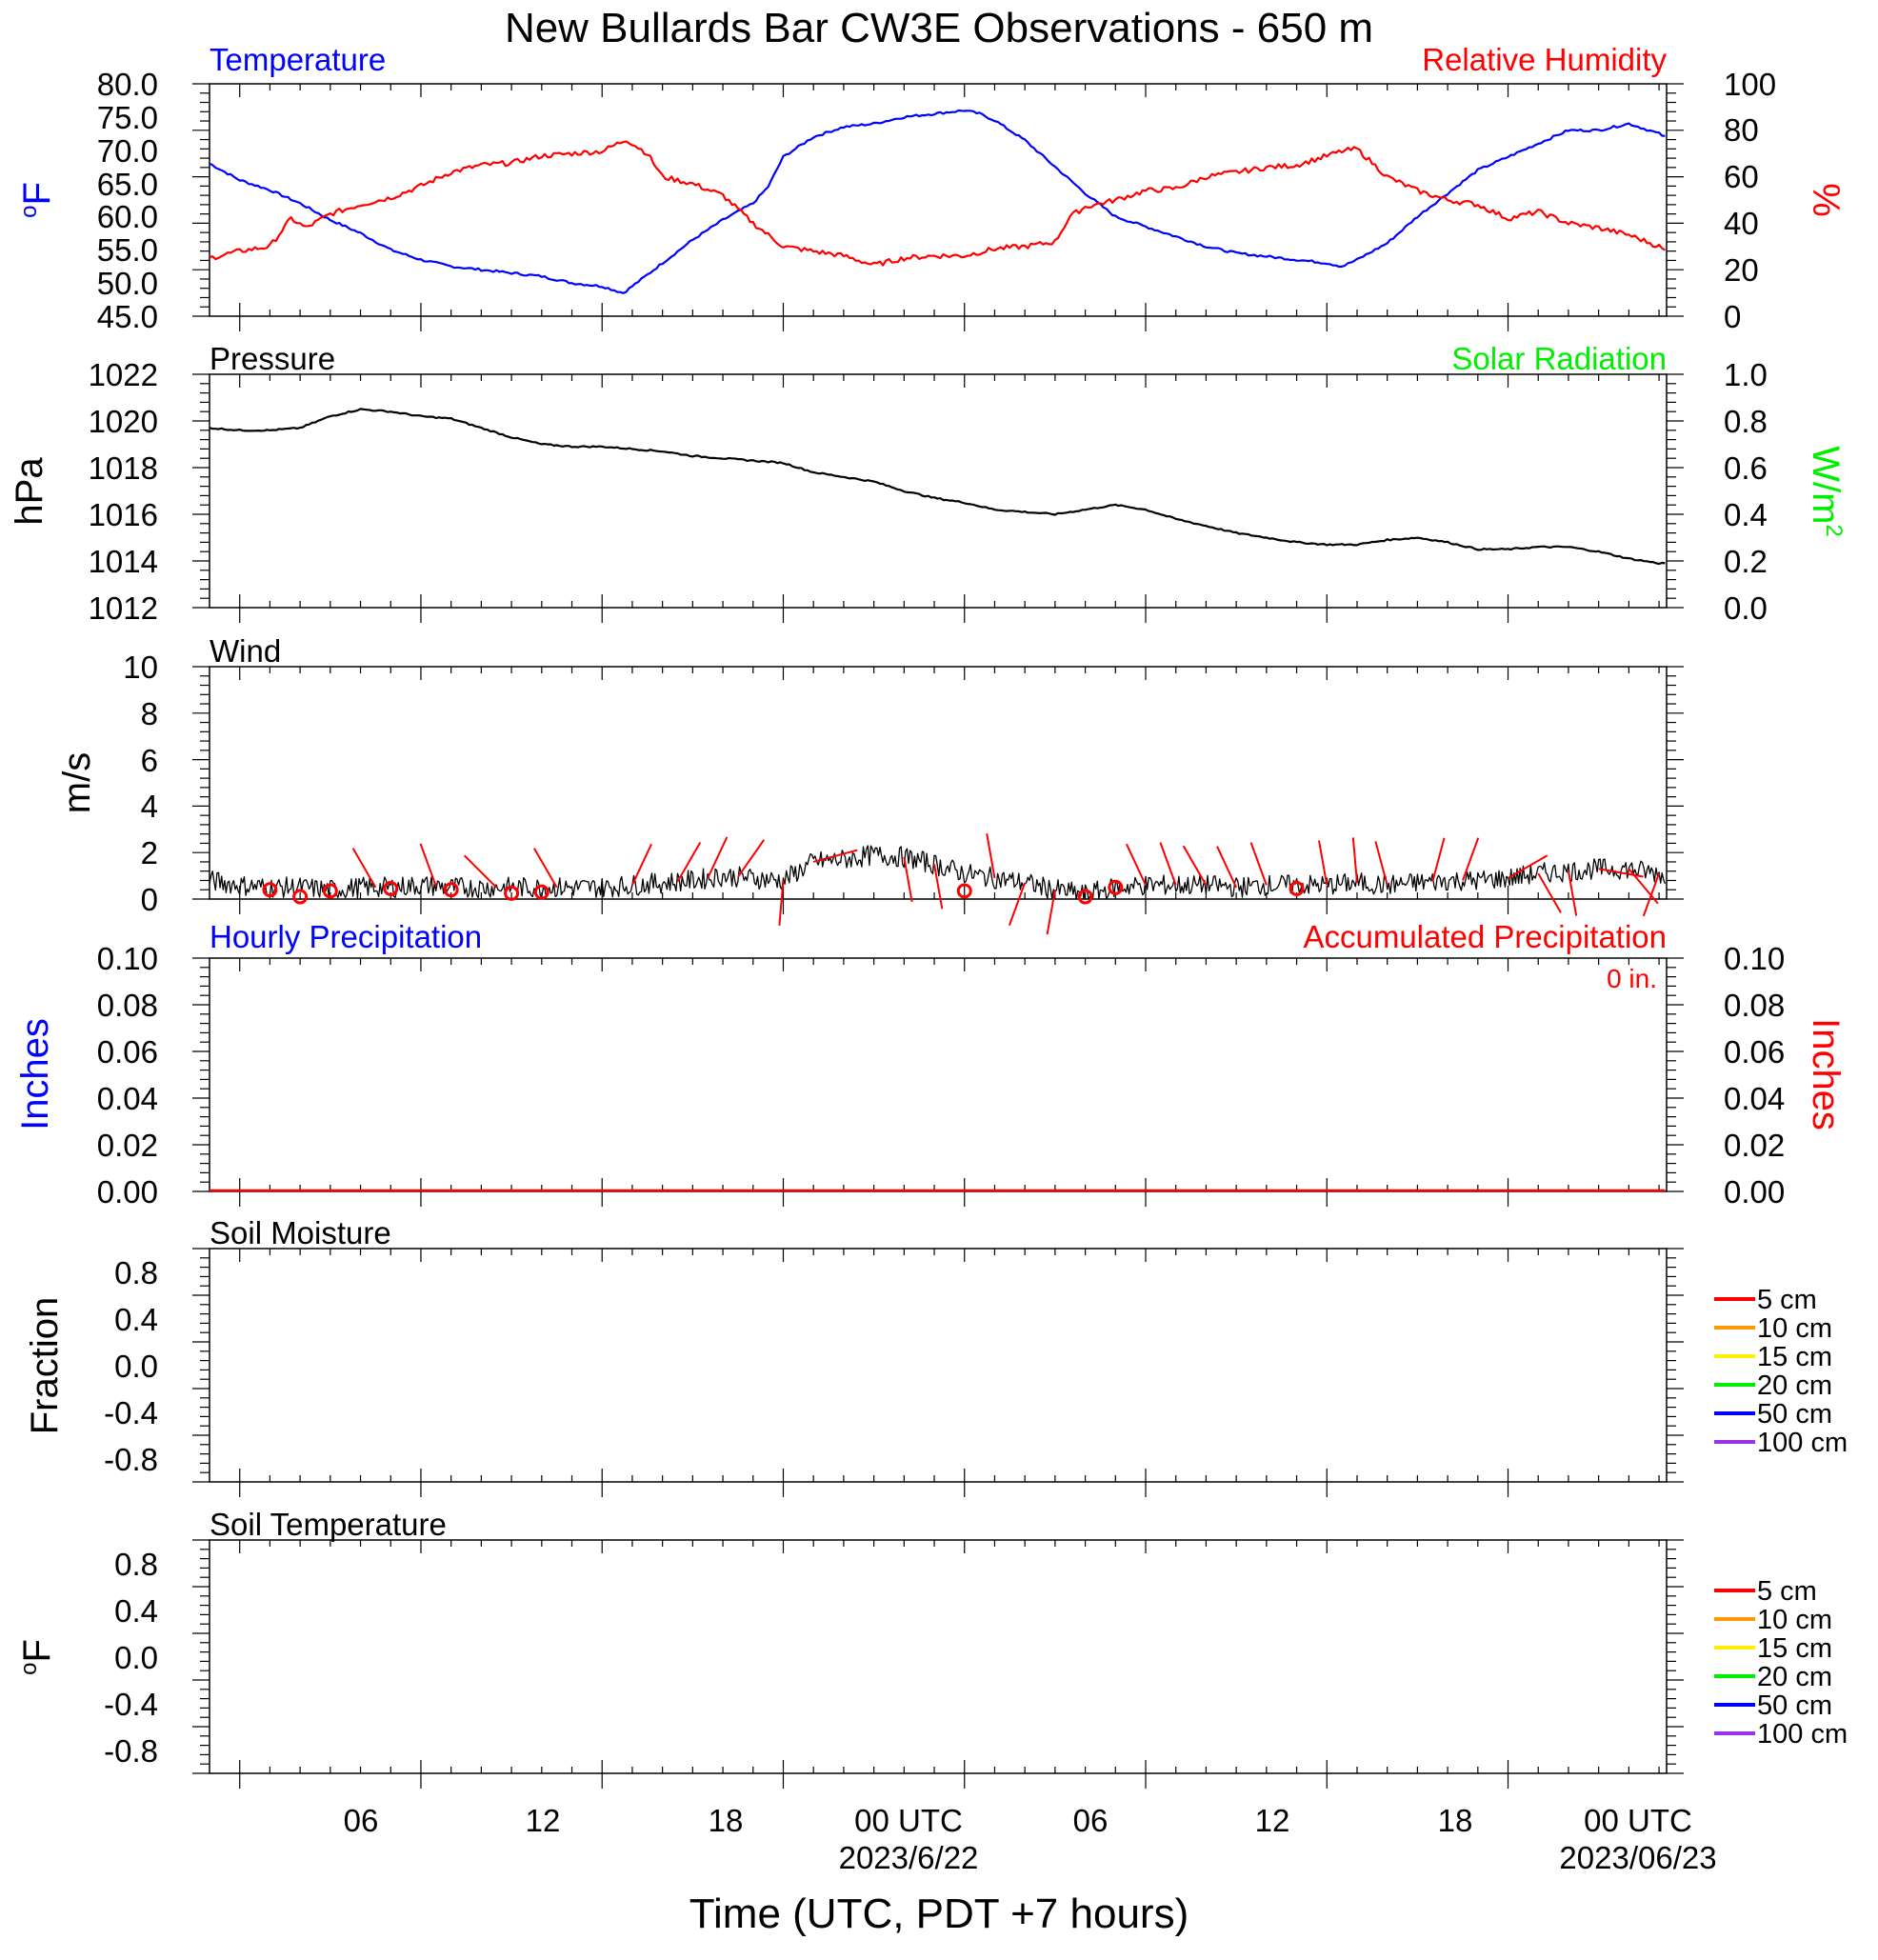  What do you see at coordinates (909, 1857) in the screenshot?
I see `xtick-sublabel: 2023/6/22` at bounding box center [909, 1857].